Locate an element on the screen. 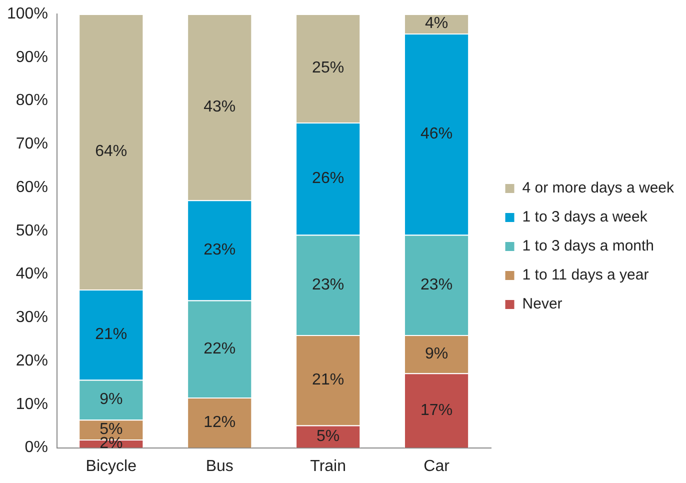 Image resolution: width=686 pixels, height=483 pixels. y-tick-label: 70% is located at coordinates (32, 144).